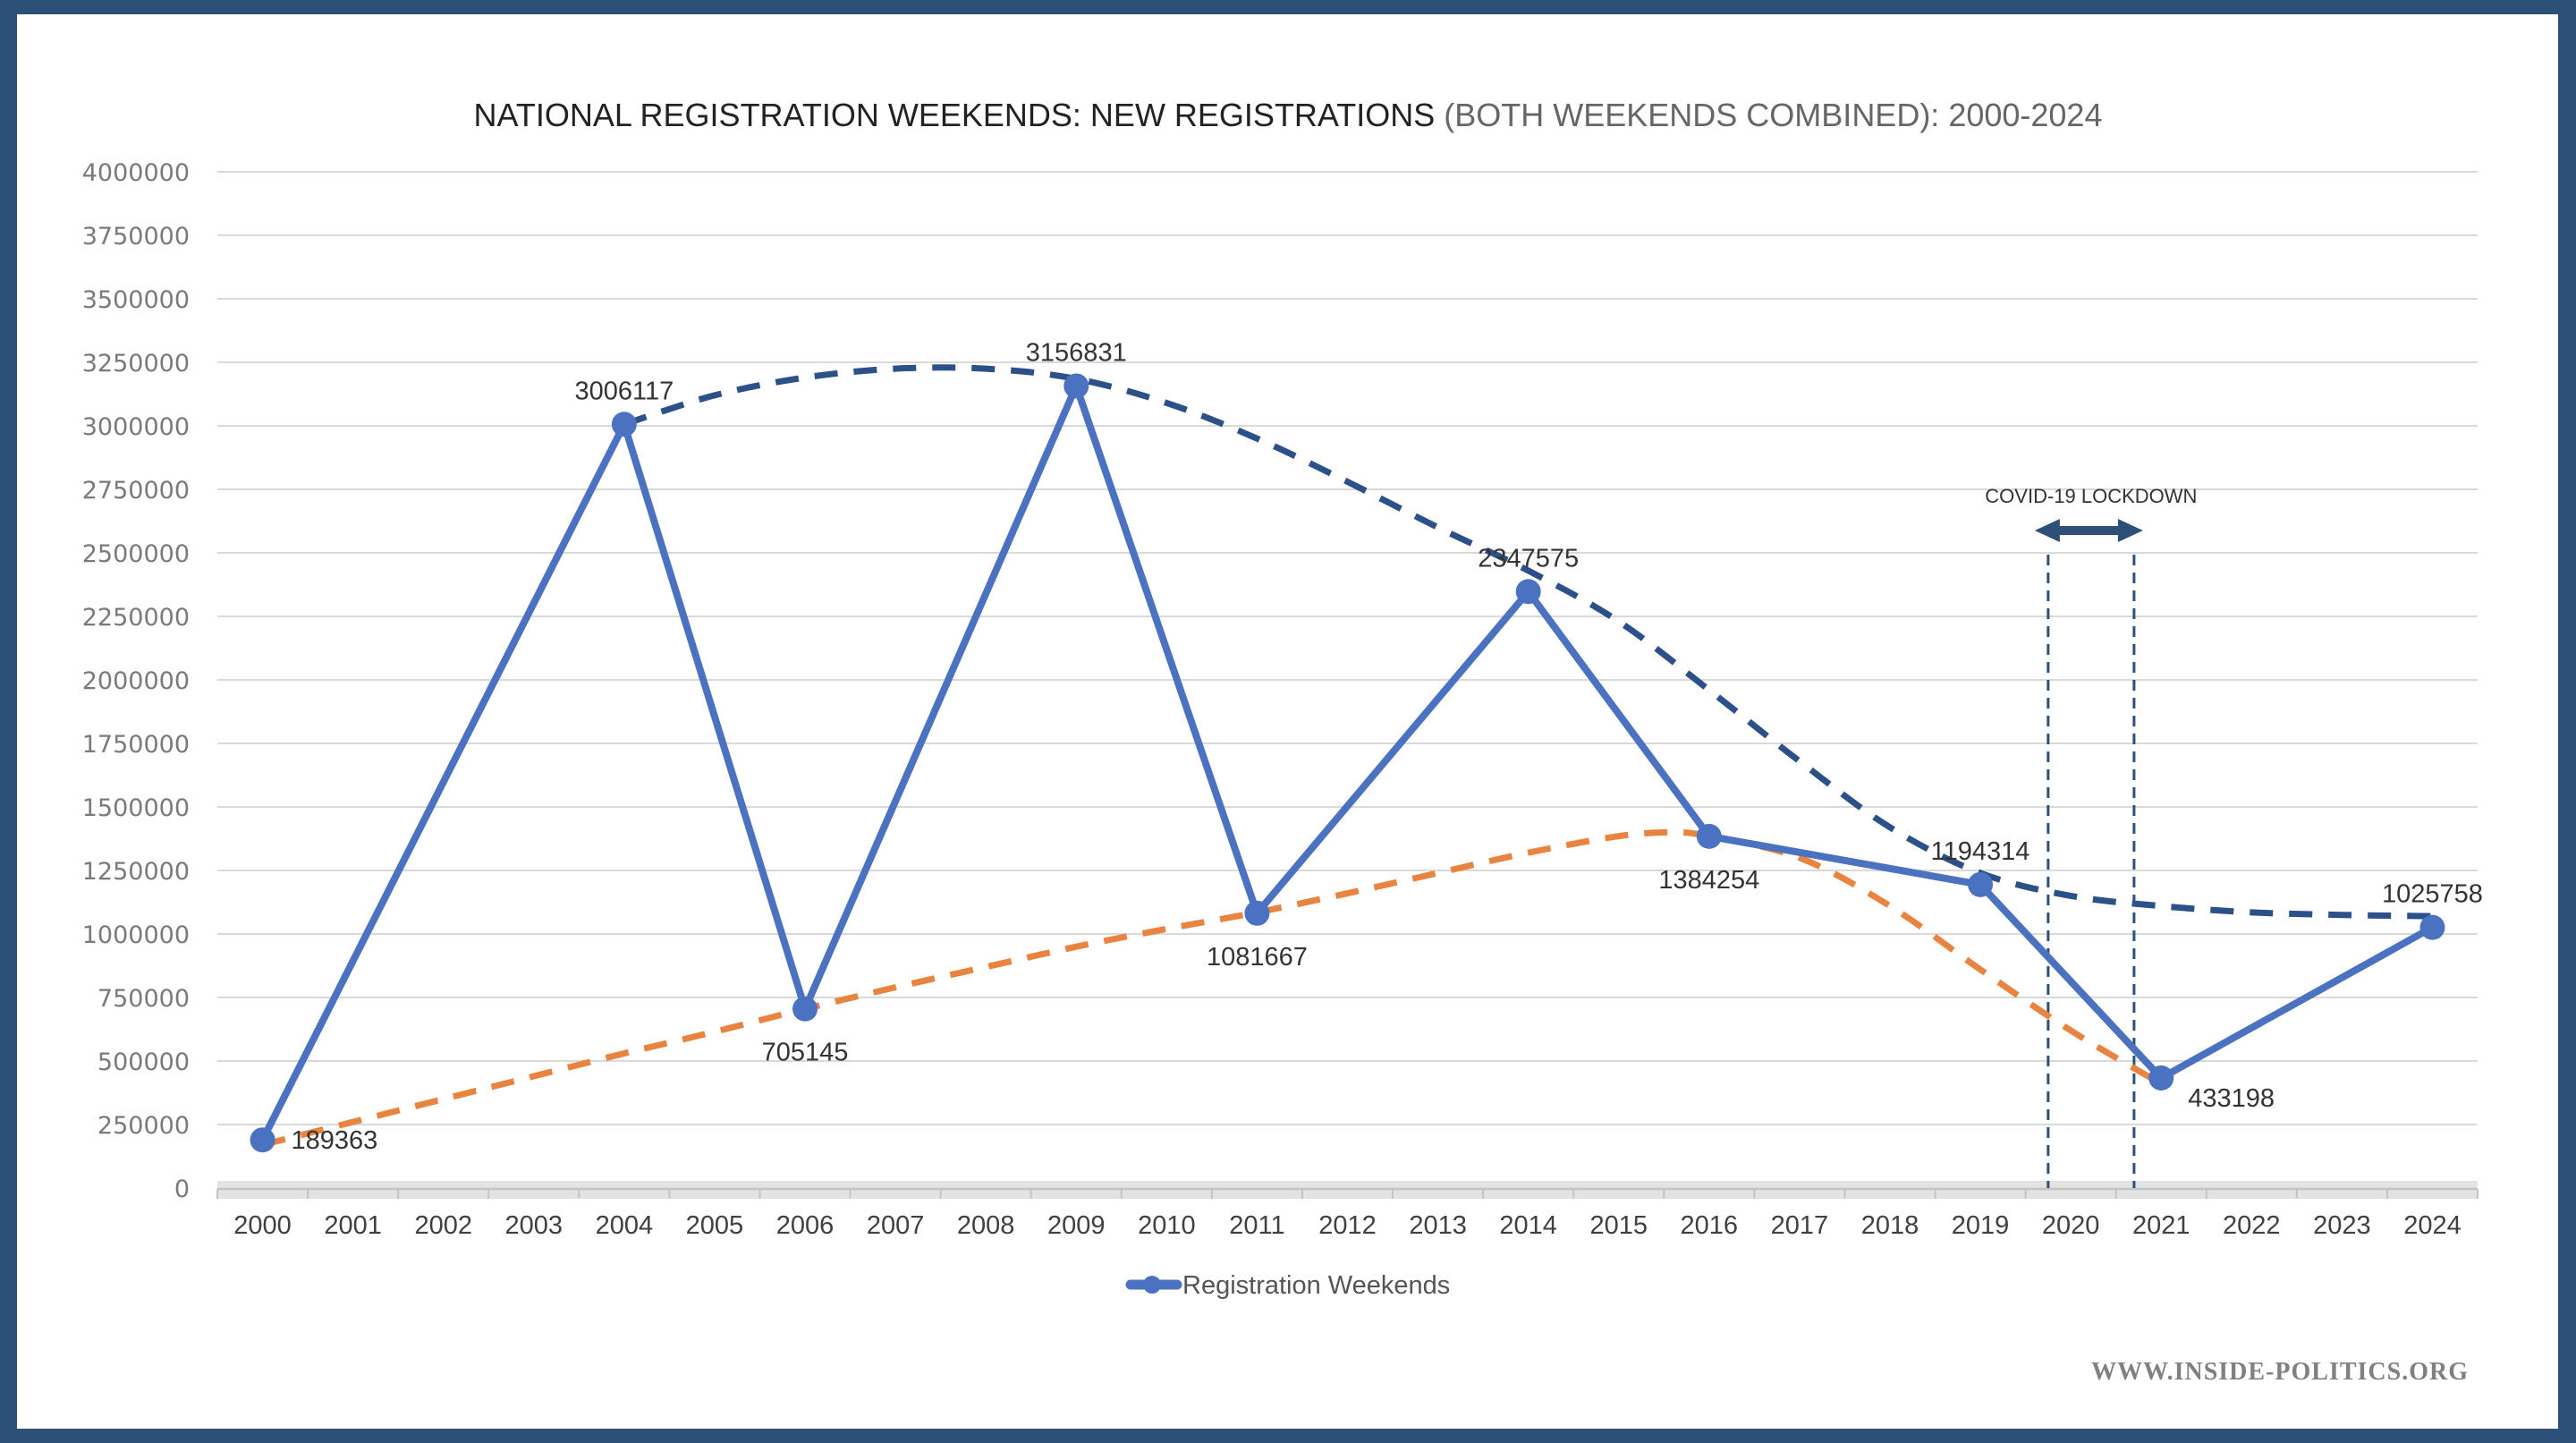  I want to click on data-label-2004: 3006117, so click(624, 391).